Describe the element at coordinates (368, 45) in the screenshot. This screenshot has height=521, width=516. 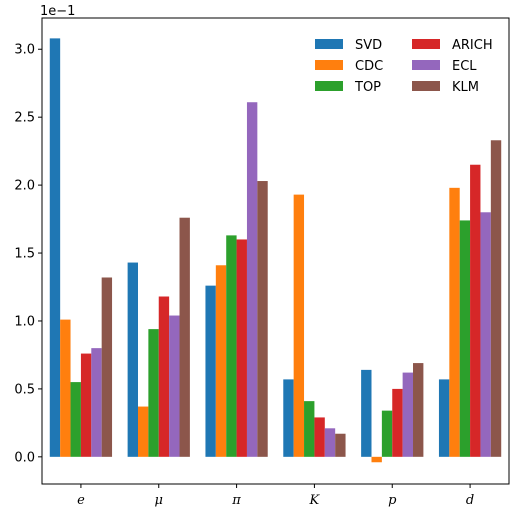
I see `legend-label-svd: SVD` at that location.